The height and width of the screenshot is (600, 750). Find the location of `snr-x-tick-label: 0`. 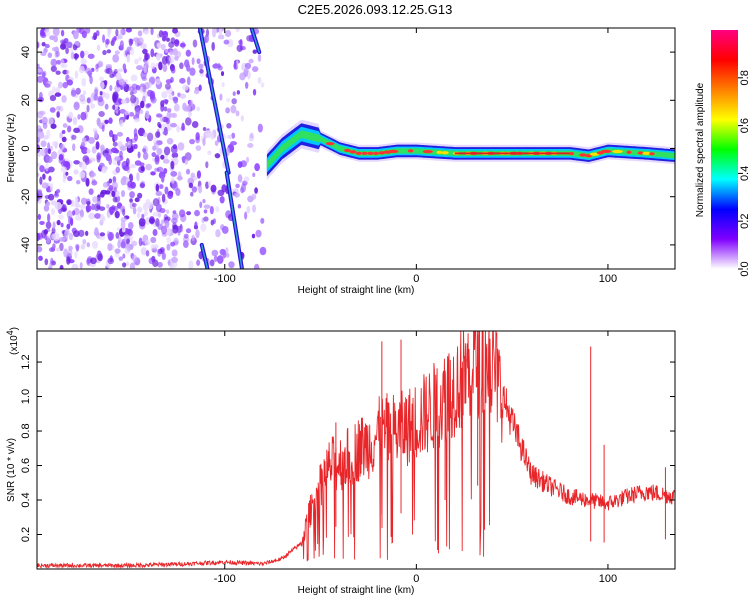

snr-x-tick-label: 0 is located at coordinates (416, 579).